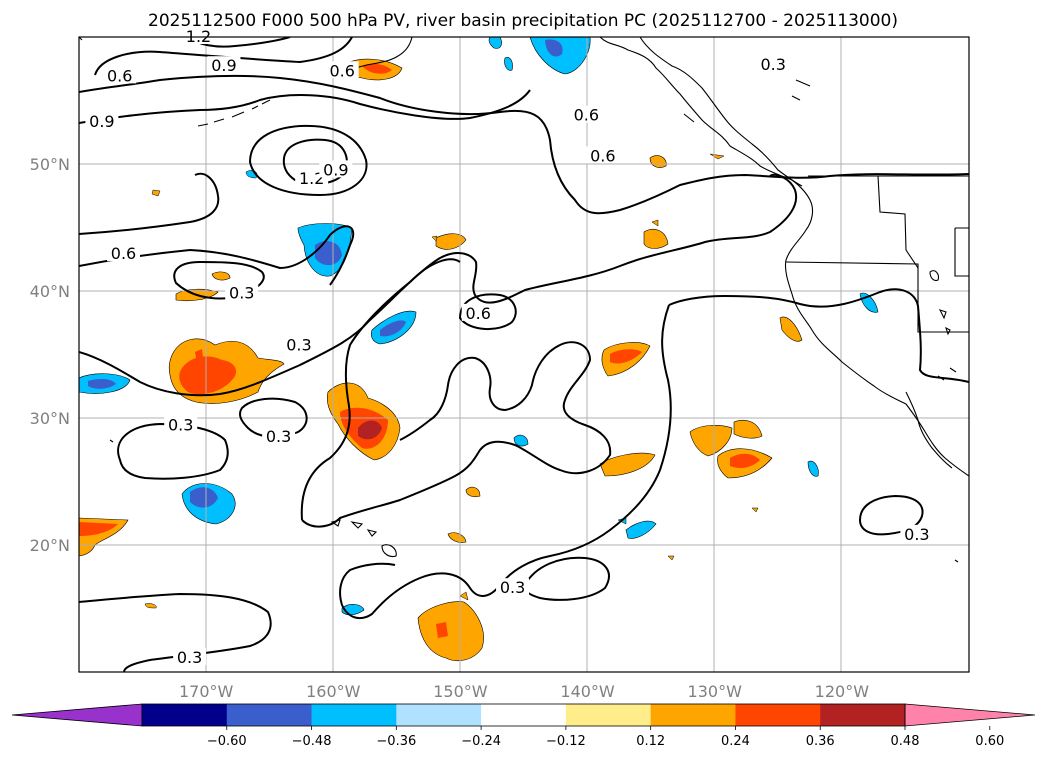 The image size is (1047, 765). What do you see at coordinates (650, 741) in the screenshot?
I see `colorbar-tick-label: 0.12` at bounding box center [650, 741].